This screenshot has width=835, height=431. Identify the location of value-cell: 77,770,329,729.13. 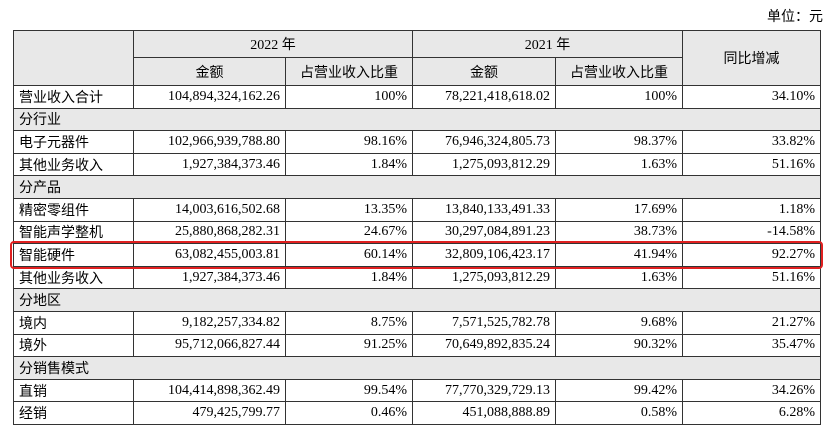
(484, 390).